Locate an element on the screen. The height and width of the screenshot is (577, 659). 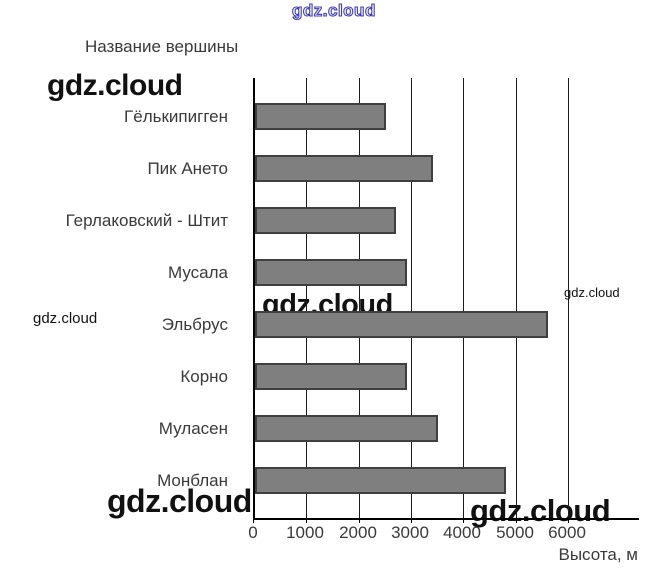
watermark-bottom-left: gdz.cloud is located at coordinates (179, 501).